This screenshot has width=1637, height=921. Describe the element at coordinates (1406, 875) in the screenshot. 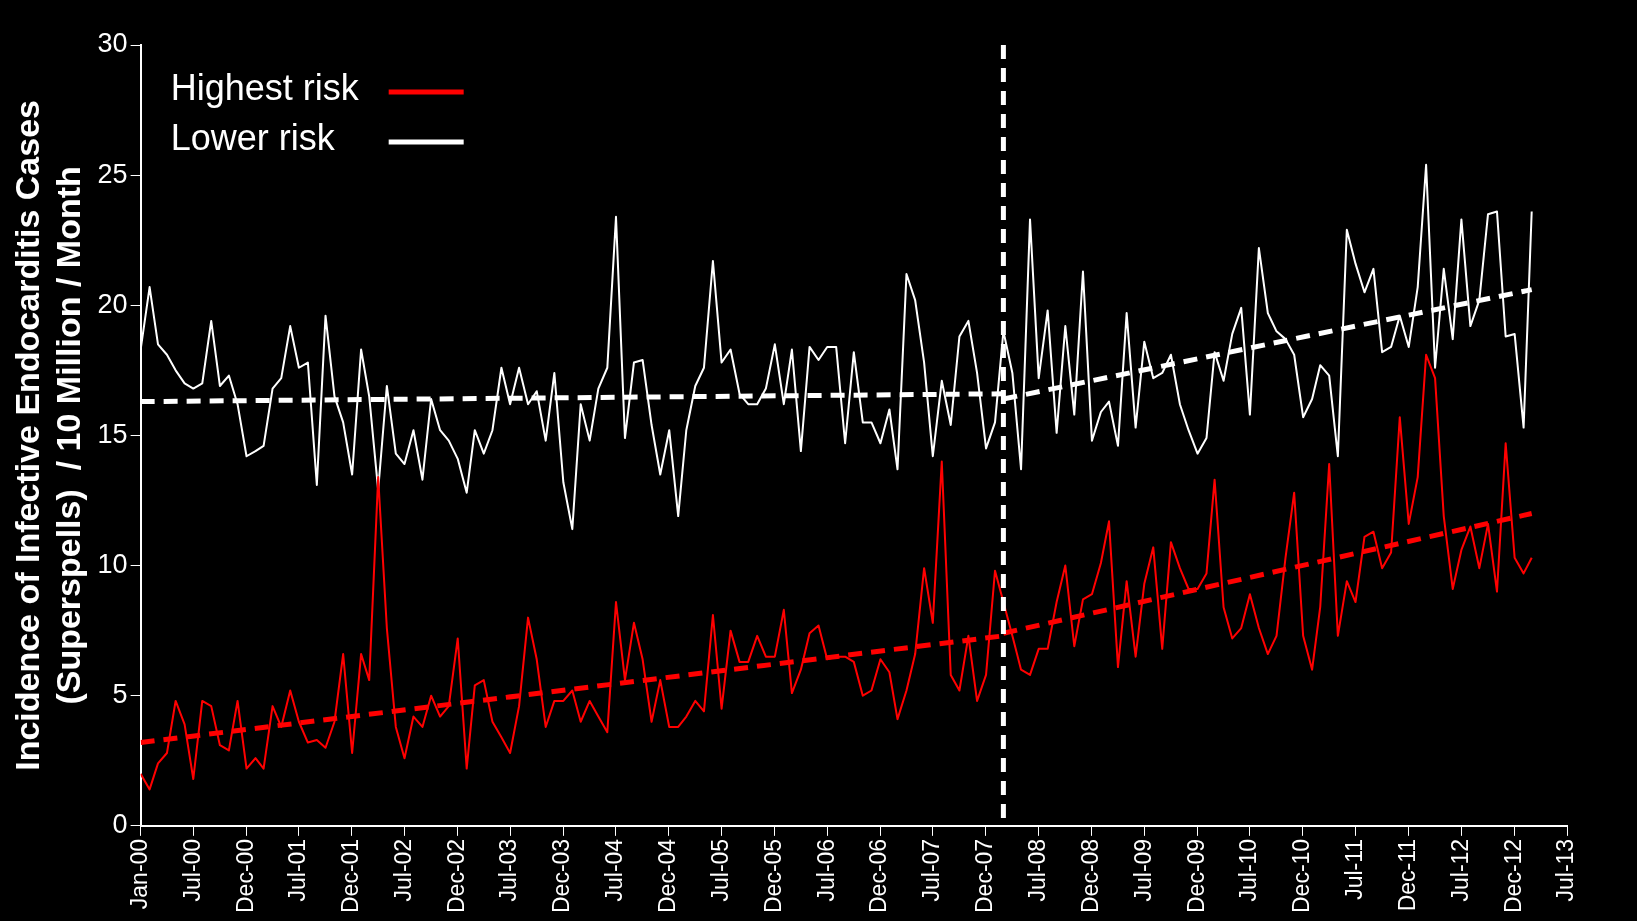

I see `x-tick-label: Dec-11` at that location.